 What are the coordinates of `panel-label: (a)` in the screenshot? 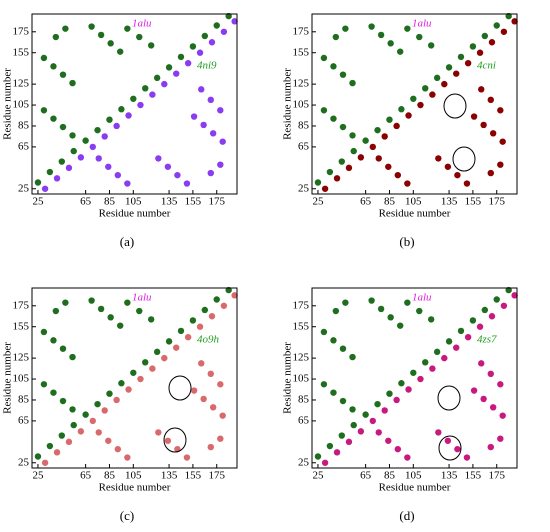 It's located at (127, 241).